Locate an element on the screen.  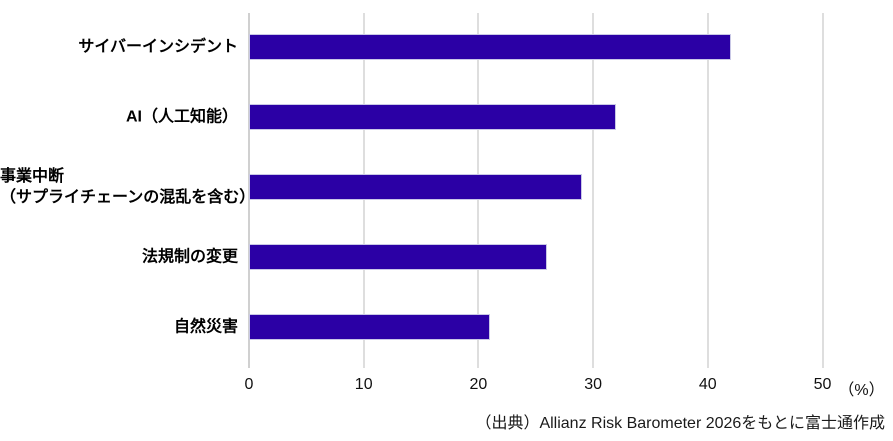
category-label-text: 法規制の変更 is located at coordinates (189, 257).